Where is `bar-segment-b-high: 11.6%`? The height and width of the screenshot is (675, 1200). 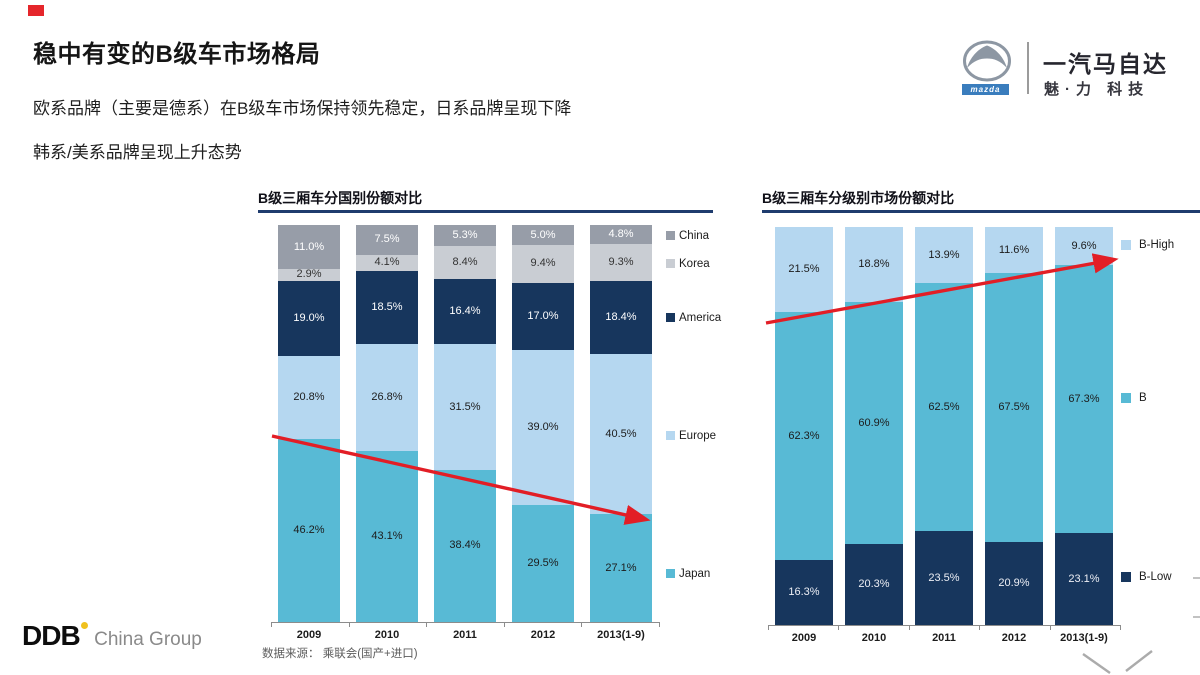
bar-segment-b-high: 11.6% is located at coordinates (1014, 250).